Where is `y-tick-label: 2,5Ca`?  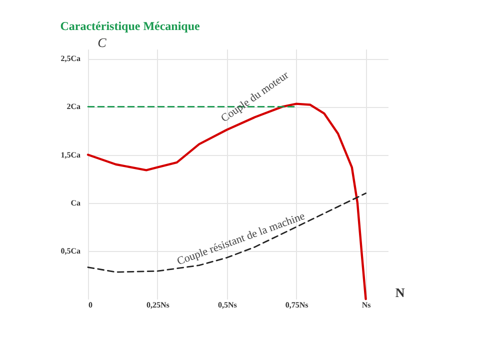 y-tick-label: 2,5Ca is located at coordinates (70, 59).